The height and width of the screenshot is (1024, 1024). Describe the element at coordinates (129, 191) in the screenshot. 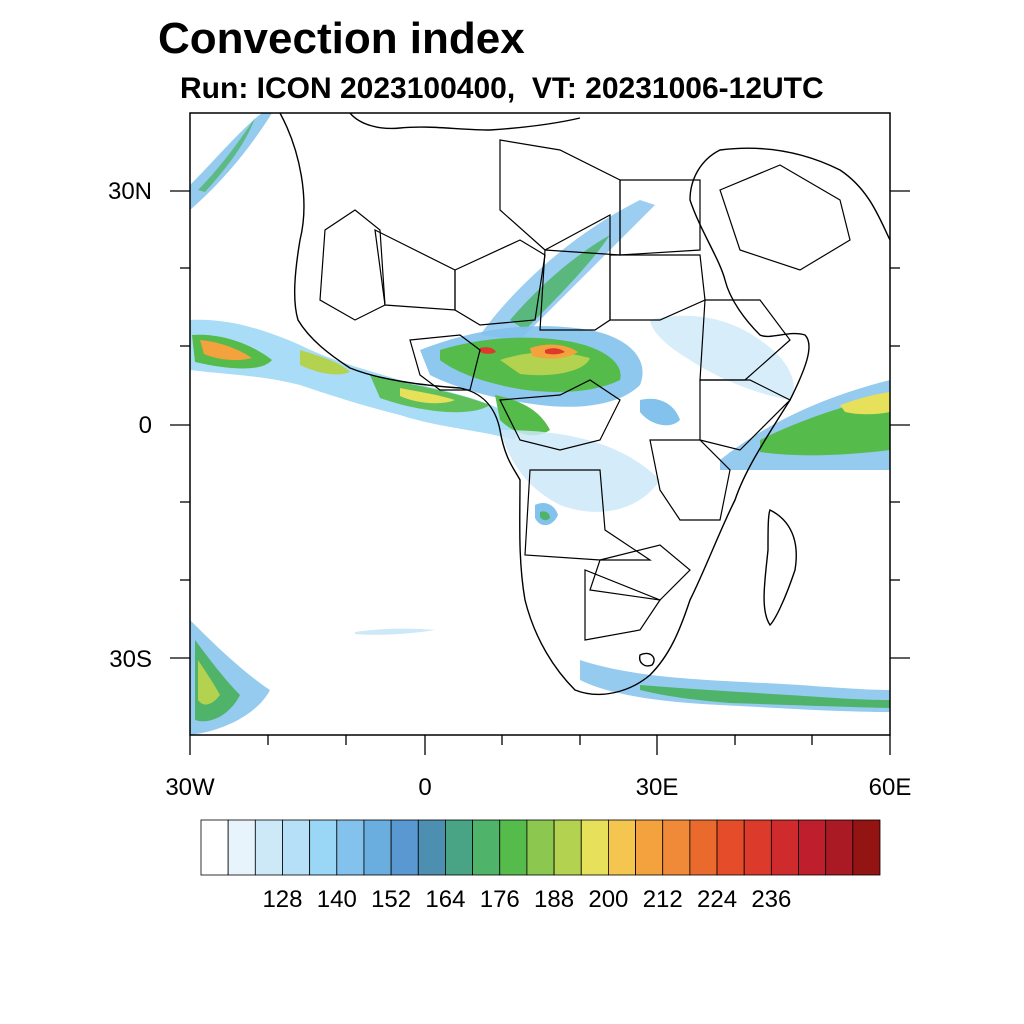

I see `lat-label-30n: 30N` at that location.